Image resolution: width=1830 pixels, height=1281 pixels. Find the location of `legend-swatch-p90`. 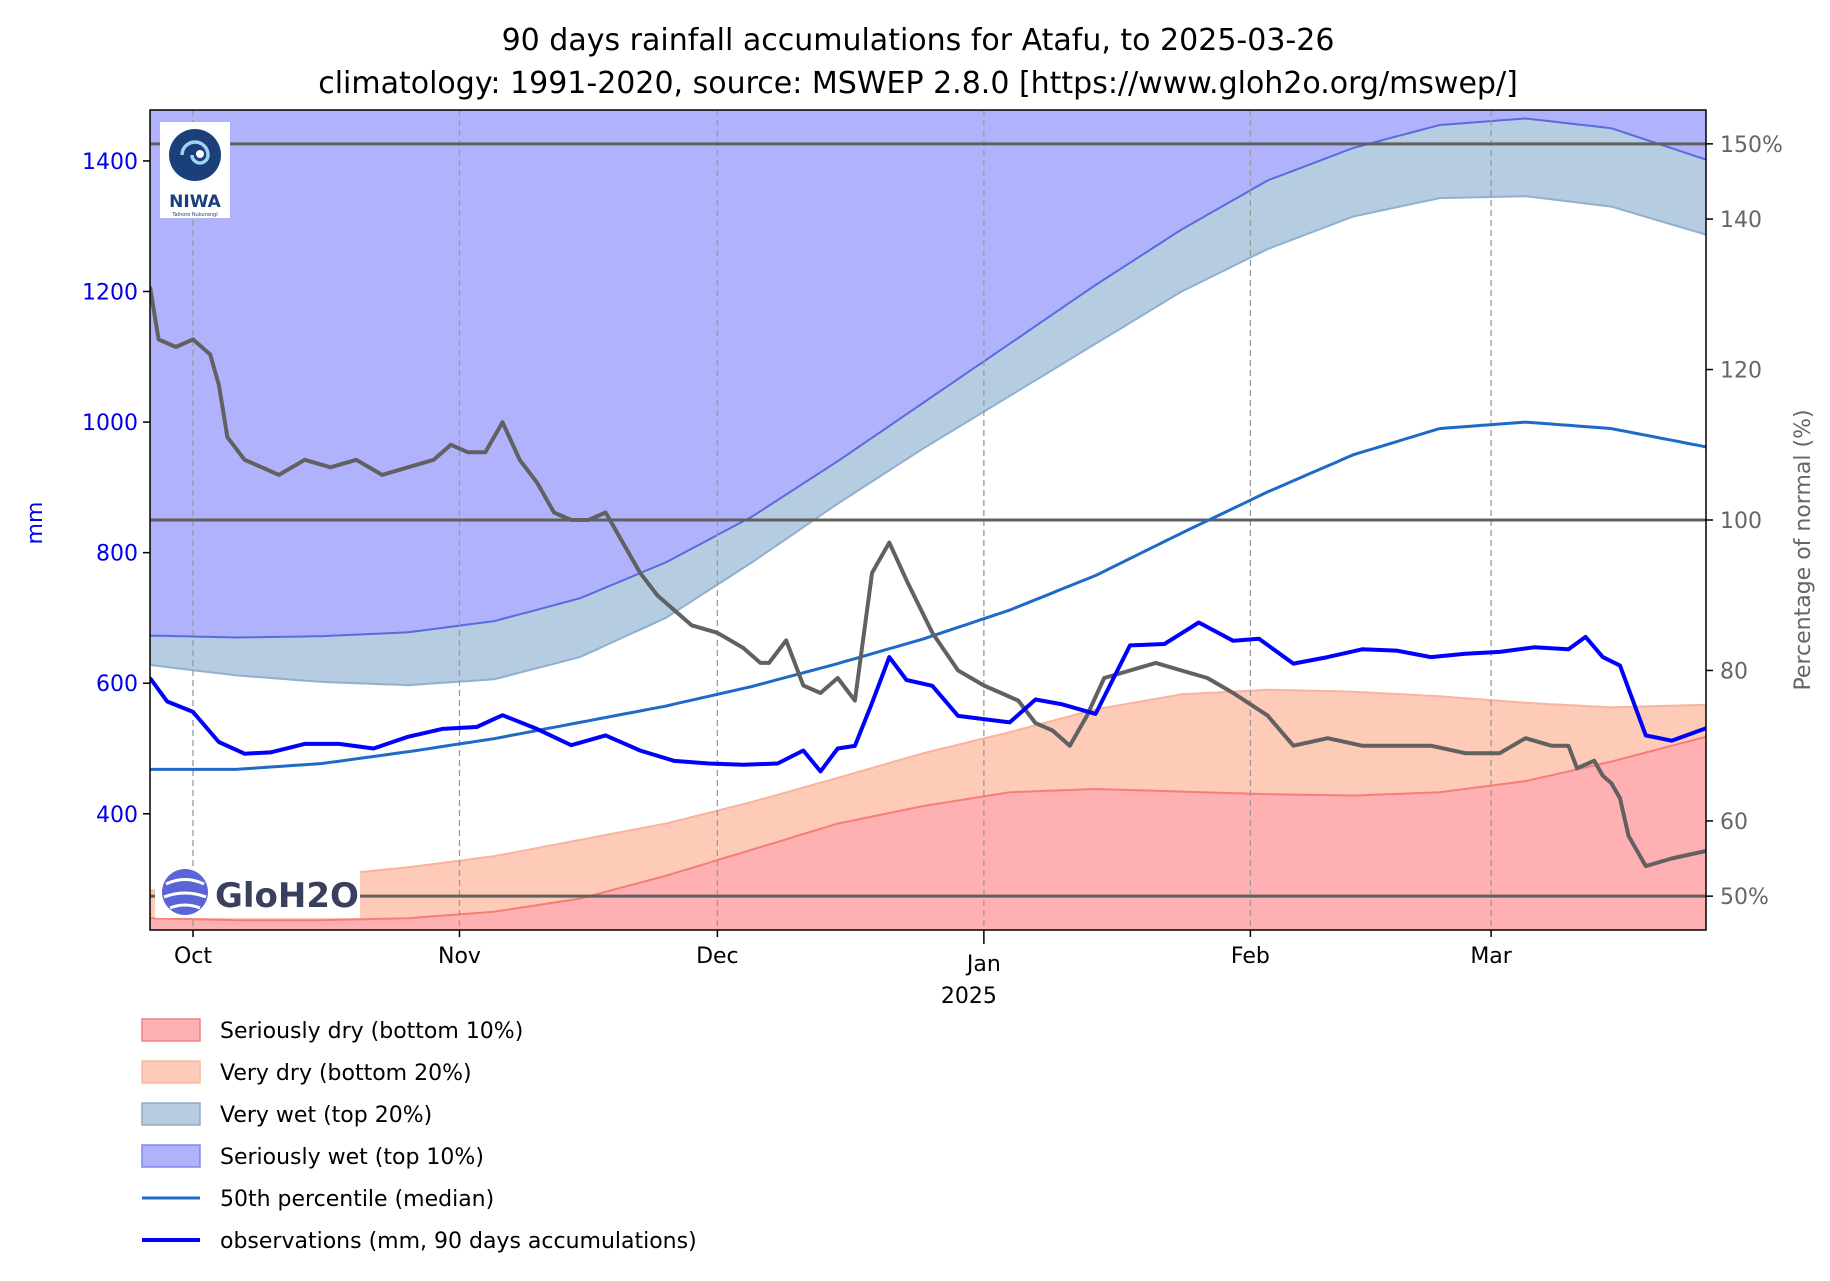

legend-swatch-p90 is located at coordinates (171, 1156).